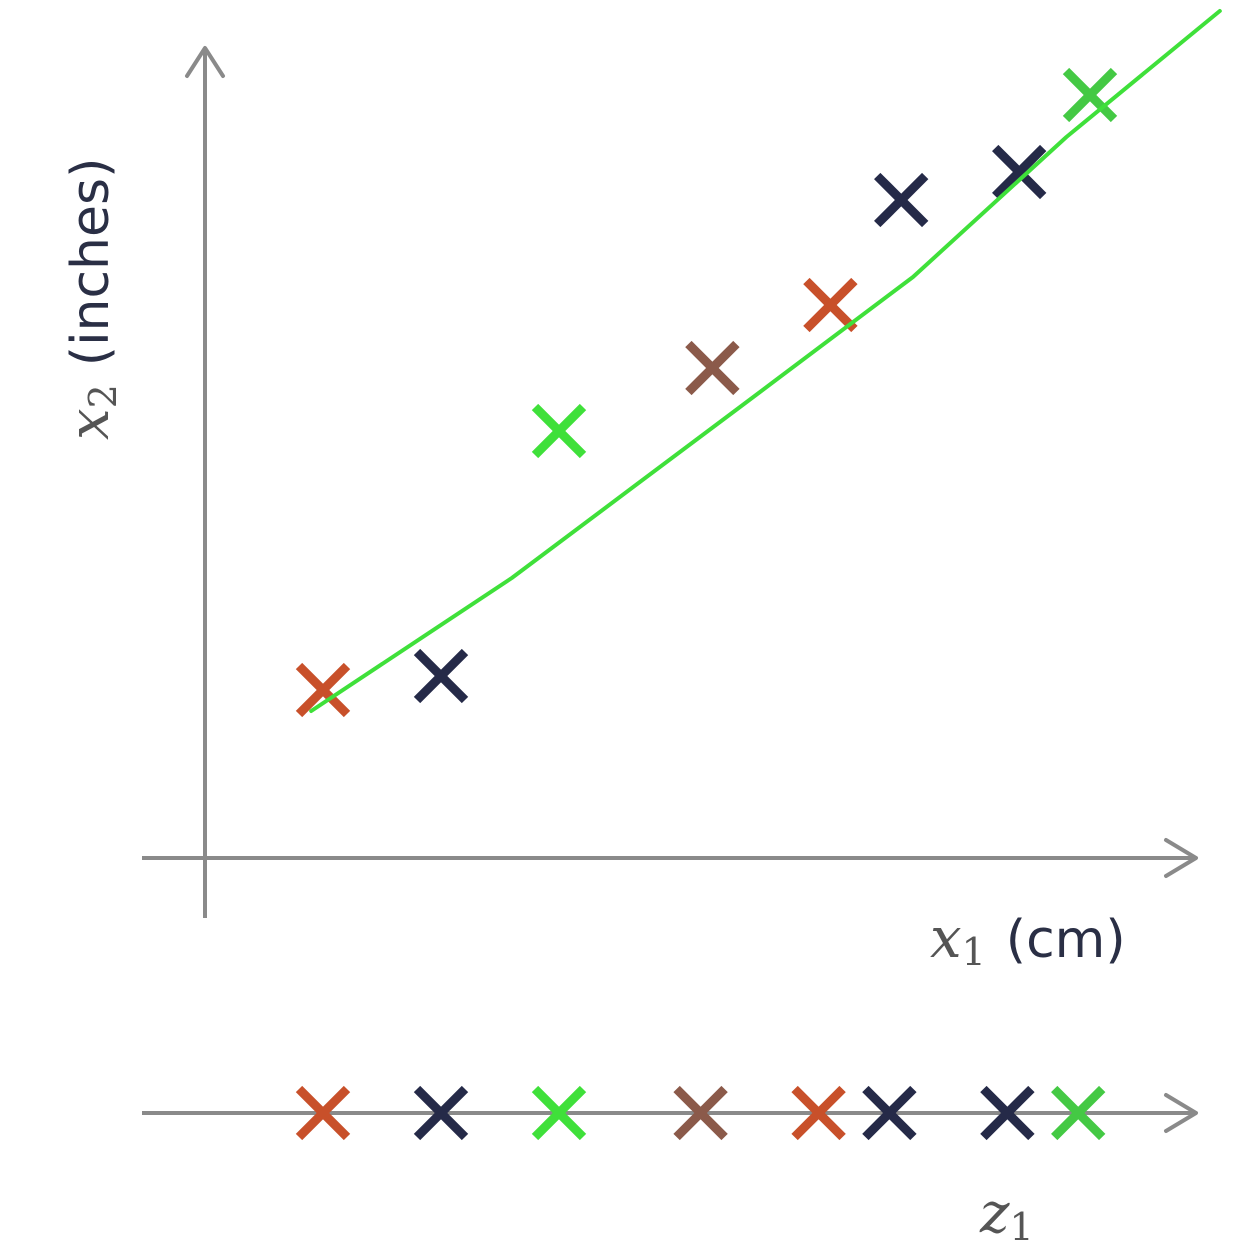  I want to click on y-axis-label-var: x, so click(89, 424).